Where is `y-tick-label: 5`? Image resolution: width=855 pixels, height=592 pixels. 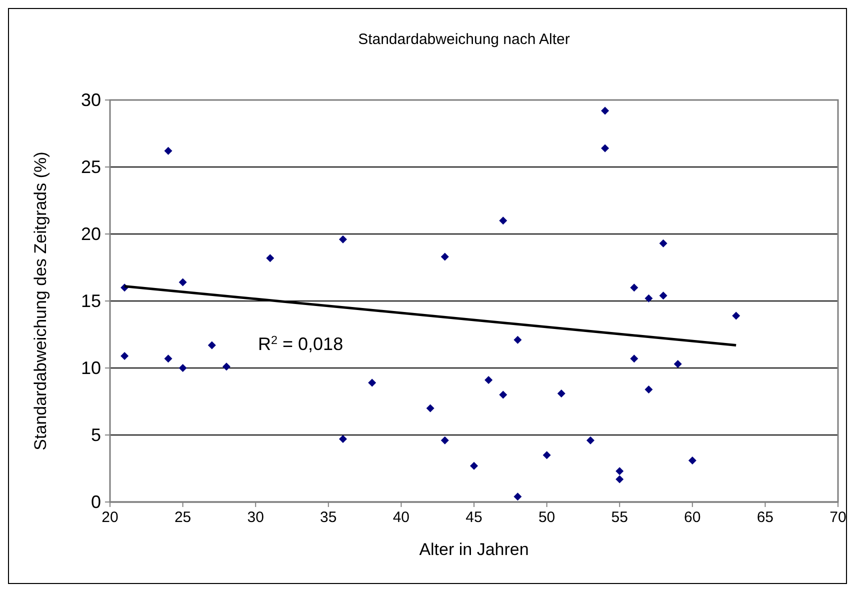
y-tick-label: 5 is located at coordinates (95, 435).